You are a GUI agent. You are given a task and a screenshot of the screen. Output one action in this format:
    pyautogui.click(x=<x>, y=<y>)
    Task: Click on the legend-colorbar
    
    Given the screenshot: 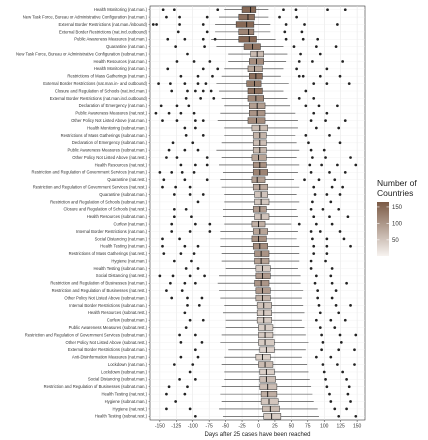 What is the action you would take?
    pyautogui.click(x=383, y=229)
    